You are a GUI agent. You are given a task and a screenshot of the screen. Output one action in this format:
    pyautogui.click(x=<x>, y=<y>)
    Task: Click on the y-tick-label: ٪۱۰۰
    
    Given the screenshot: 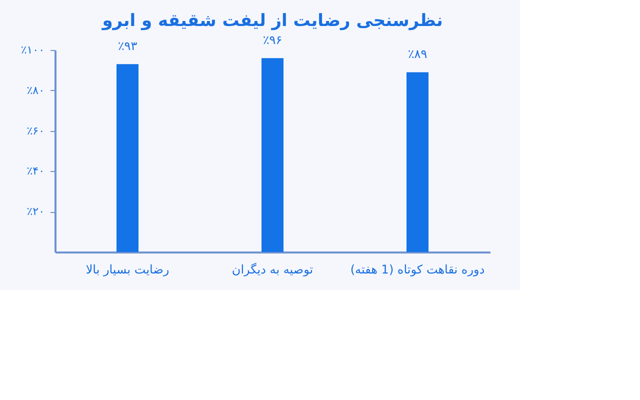 What is the action you would take?
    pyautogui.click(x=32, y=50)
    